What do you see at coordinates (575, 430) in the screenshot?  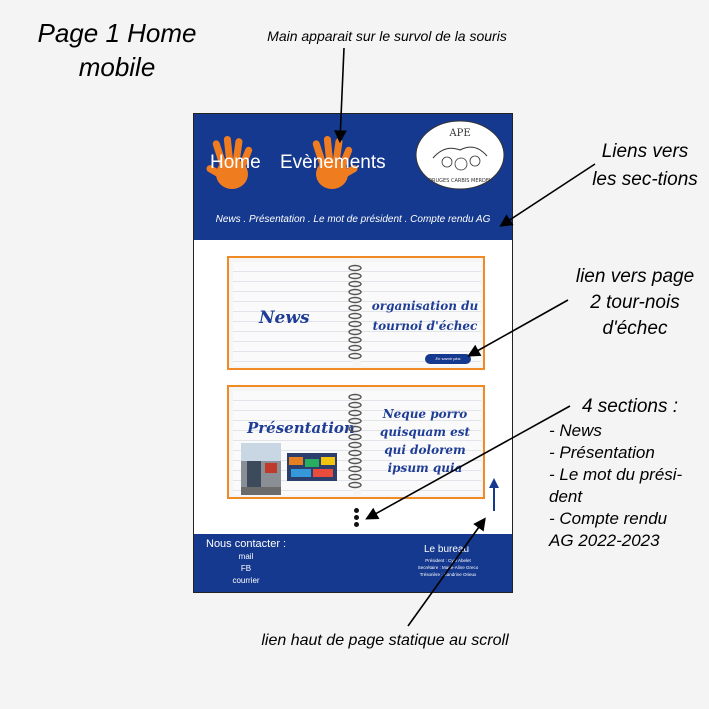 I see `annotation-sections-item: - News` at bounding box center [575, 430].